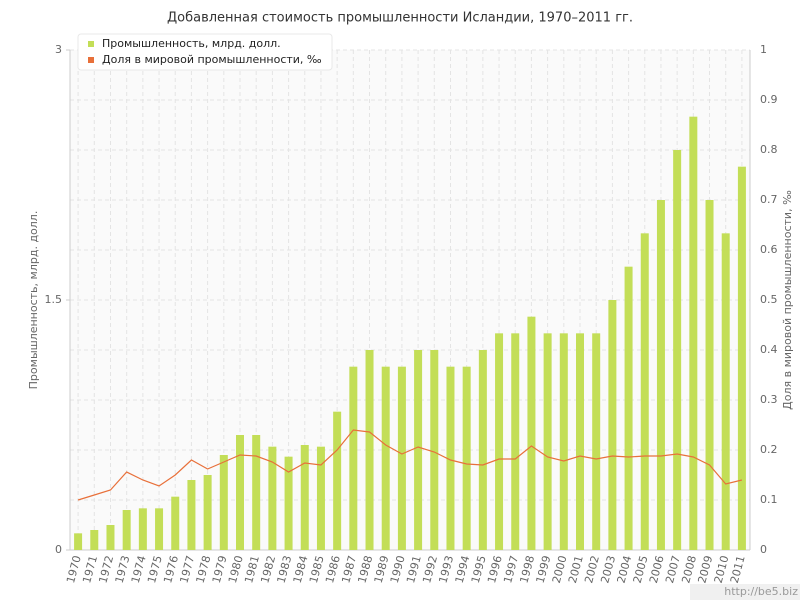 The image size is (800, 600). Describe the element at coordinates (410, 465) in the screenshot. I see `line` at that location.